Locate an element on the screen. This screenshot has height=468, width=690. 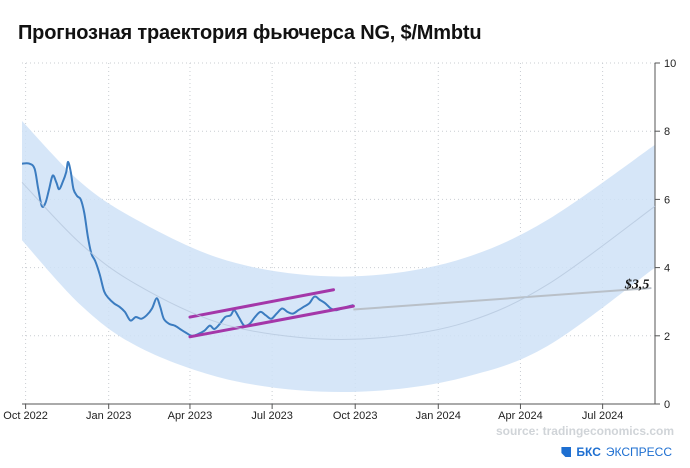
y-tick-label-0: 0 is located at coordinates (667, 405).